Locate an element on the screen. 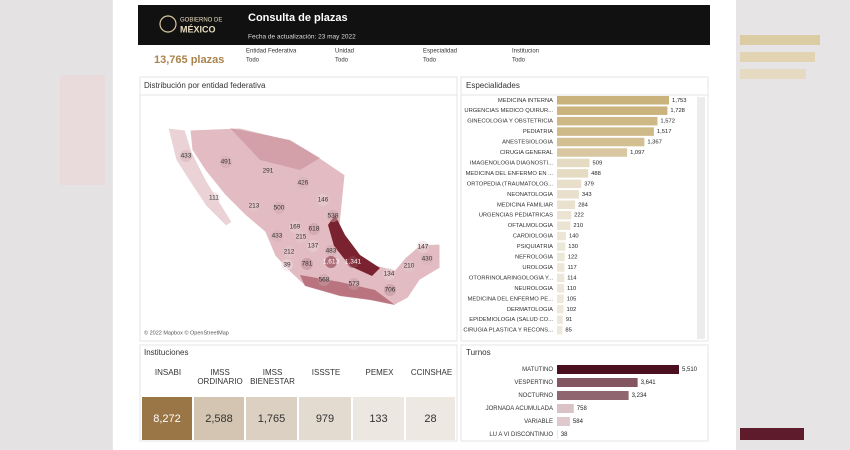 This screenshot has width=850, height=450. logo-bottom: MÉXICO is located at coordinates (198, 29).